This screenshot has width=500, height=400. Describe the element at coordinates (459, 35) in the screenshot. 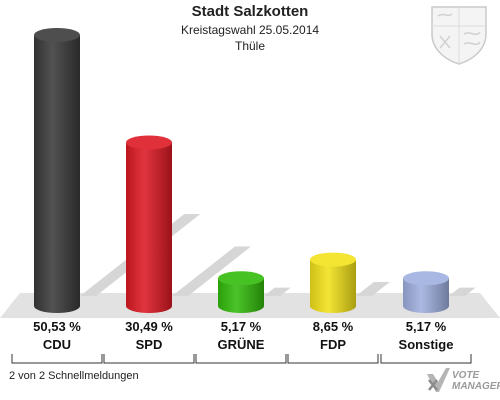

I see `coat-of-arms-icon` at that location.